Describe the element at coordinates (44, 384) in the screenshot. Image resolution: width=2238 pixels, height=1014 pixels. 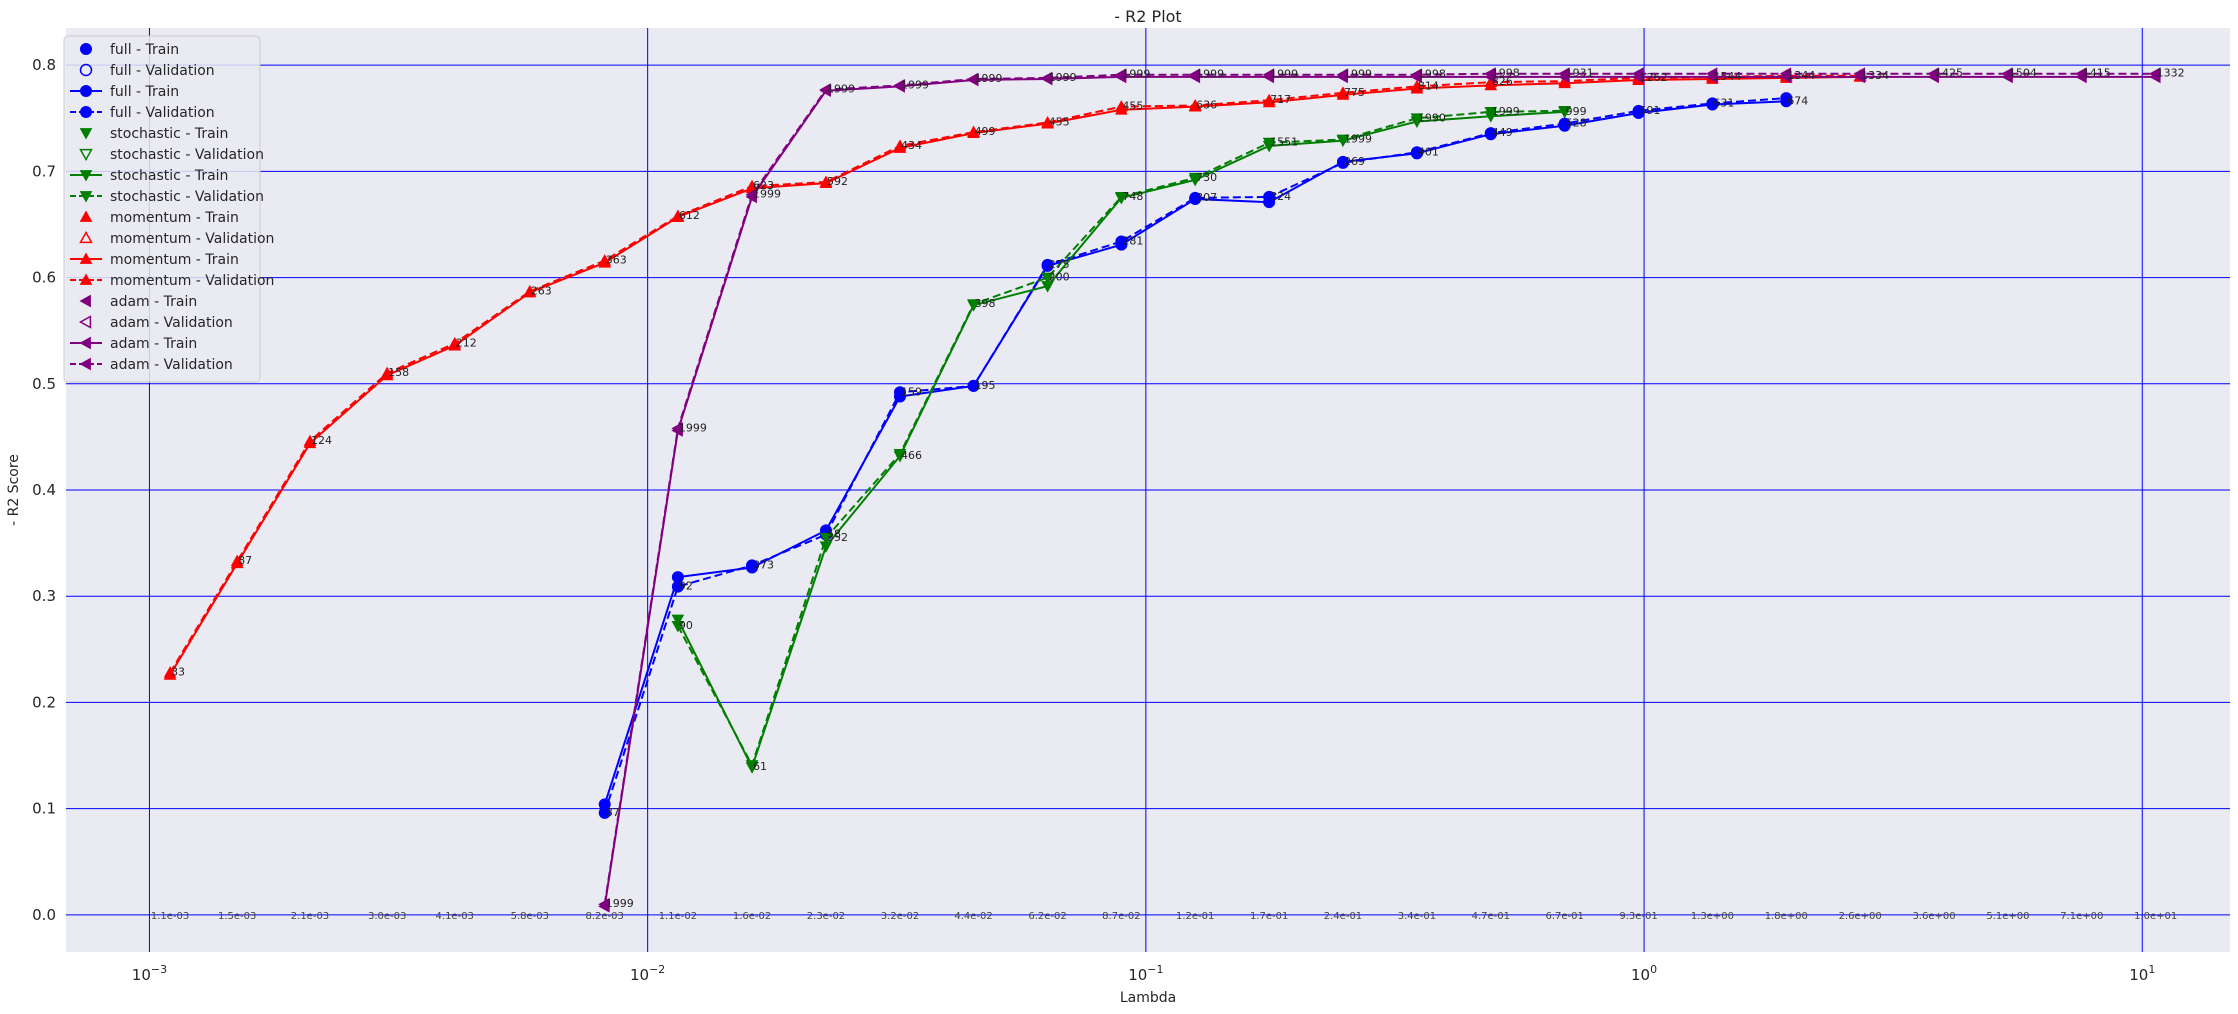
I see `y-tick-label: 0.5` at that location.